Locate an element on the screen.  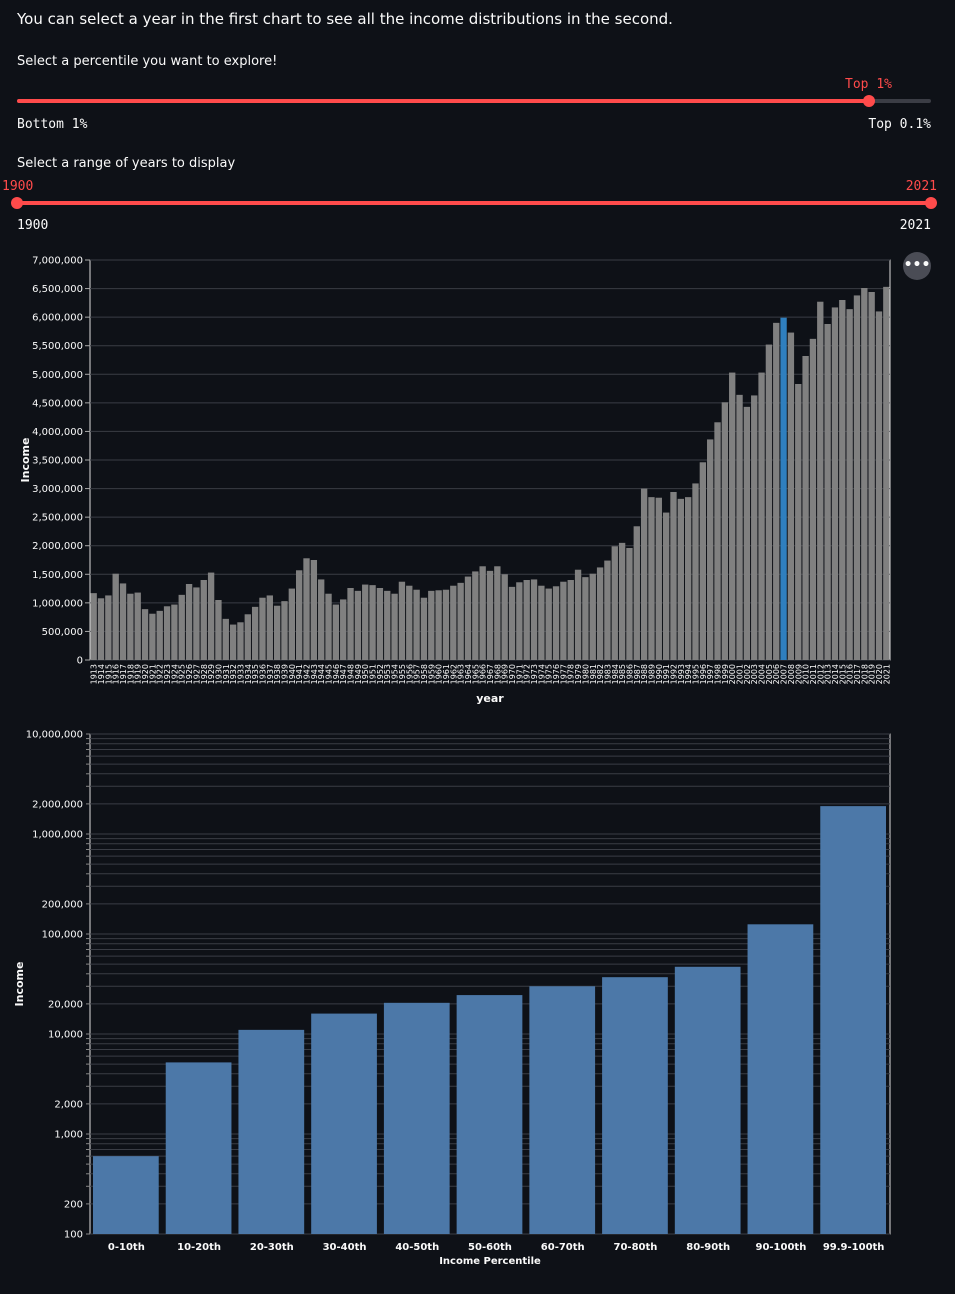
year-slider-high-thumb is located at coordinates (931, 203).